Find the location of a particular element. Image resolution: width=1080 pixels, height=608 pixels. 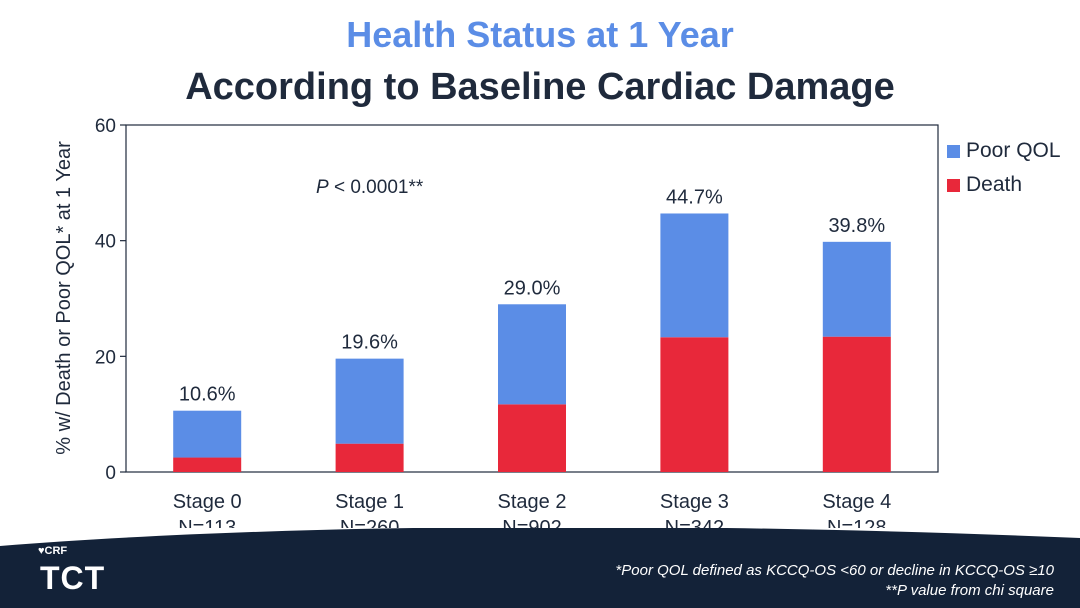

total-label-4: 39.8% is located at coordinates (856, 226).